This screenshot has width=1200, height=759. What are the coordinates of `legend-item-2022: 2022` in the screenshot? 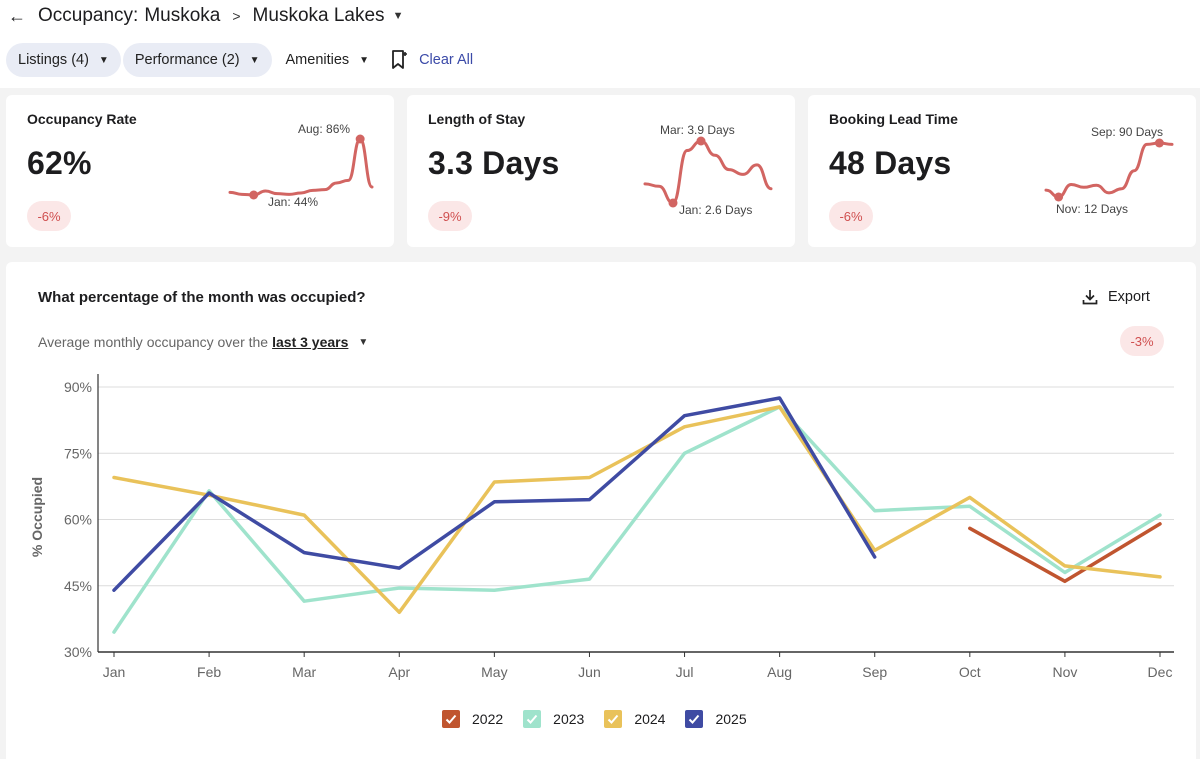 It's located at (472, 719).